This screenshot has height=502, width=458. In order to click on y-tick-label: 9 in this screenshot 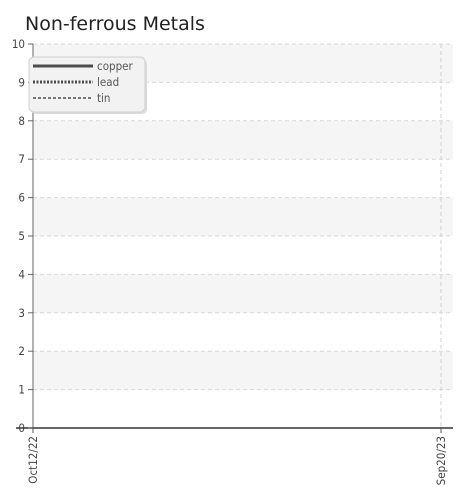, I will do `click(21, 82)`.